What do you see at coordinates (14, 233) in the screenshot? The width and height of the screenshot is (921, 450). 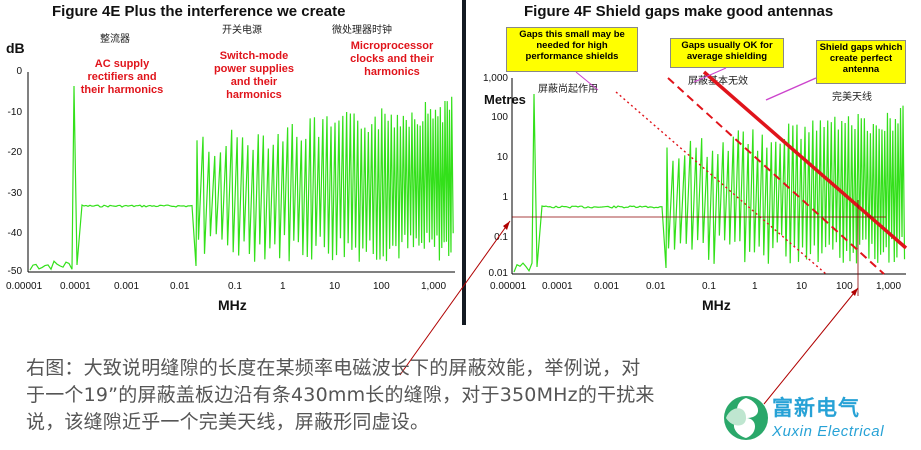 I see `y-tick: -40` at bounding box center [14, 233].